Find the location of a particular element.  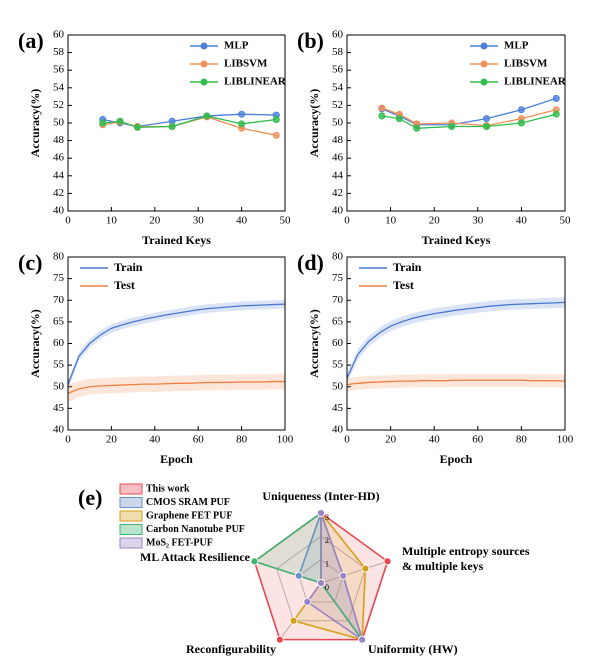

legend-label: LIBSVM is located at coordinates (246, 64).